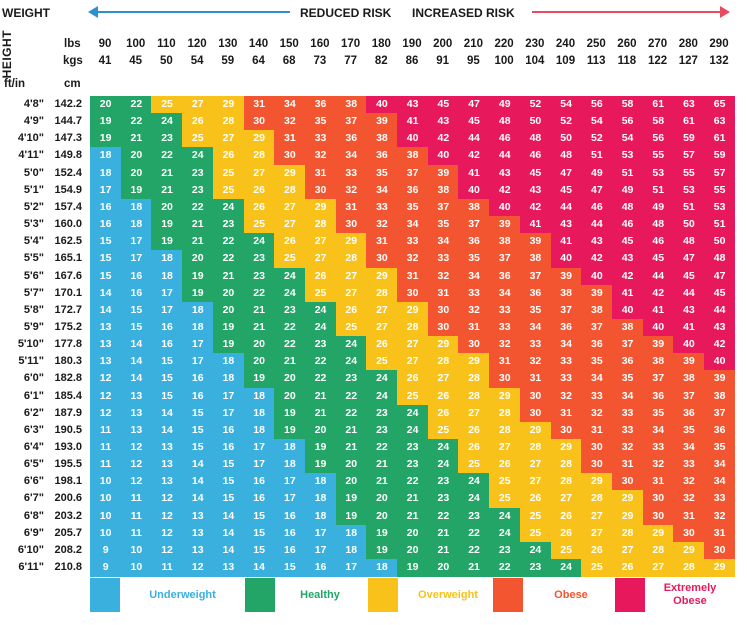  What do you see at coordinates (30, 549) in the screenshot?
I see `height-ftin-label: 6'10"` at bounding box center [30, 549].